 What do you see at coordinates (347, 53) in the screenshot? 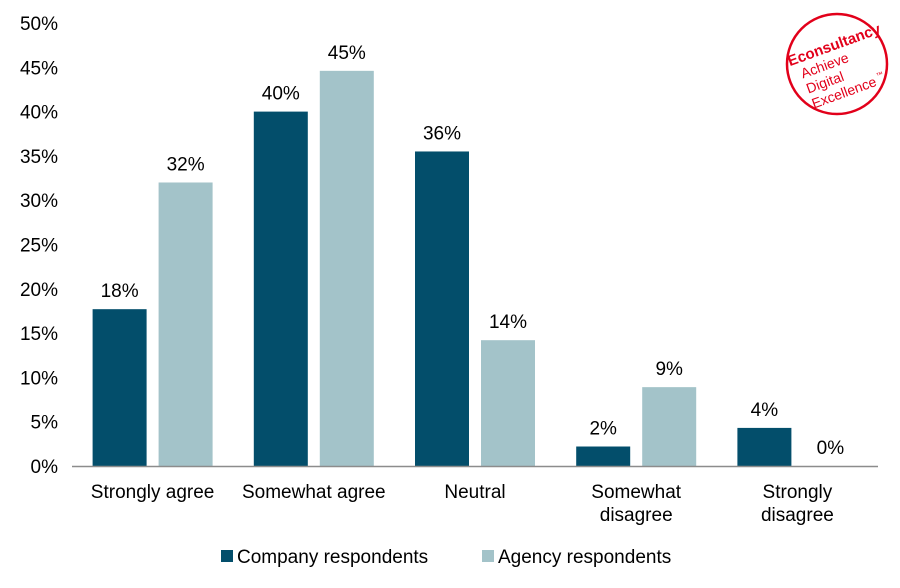
I see `data-label: 45%` at bounding box center [347, 53].